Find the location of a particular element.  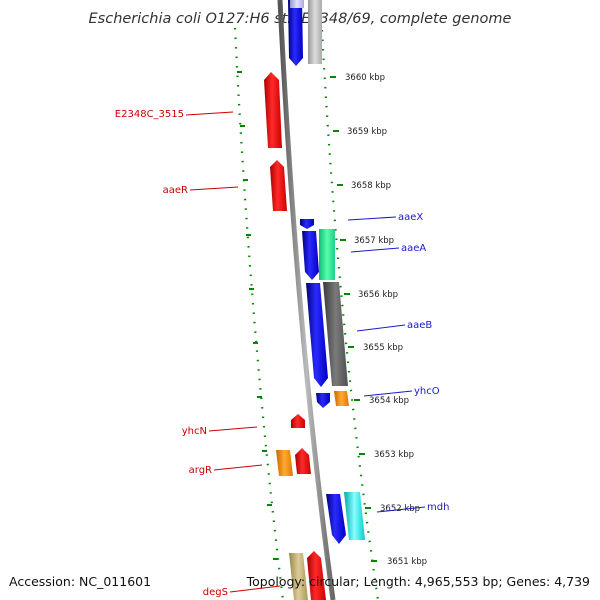

tick-label-3652: 3652 kbp is located at coordinates (400, 509).